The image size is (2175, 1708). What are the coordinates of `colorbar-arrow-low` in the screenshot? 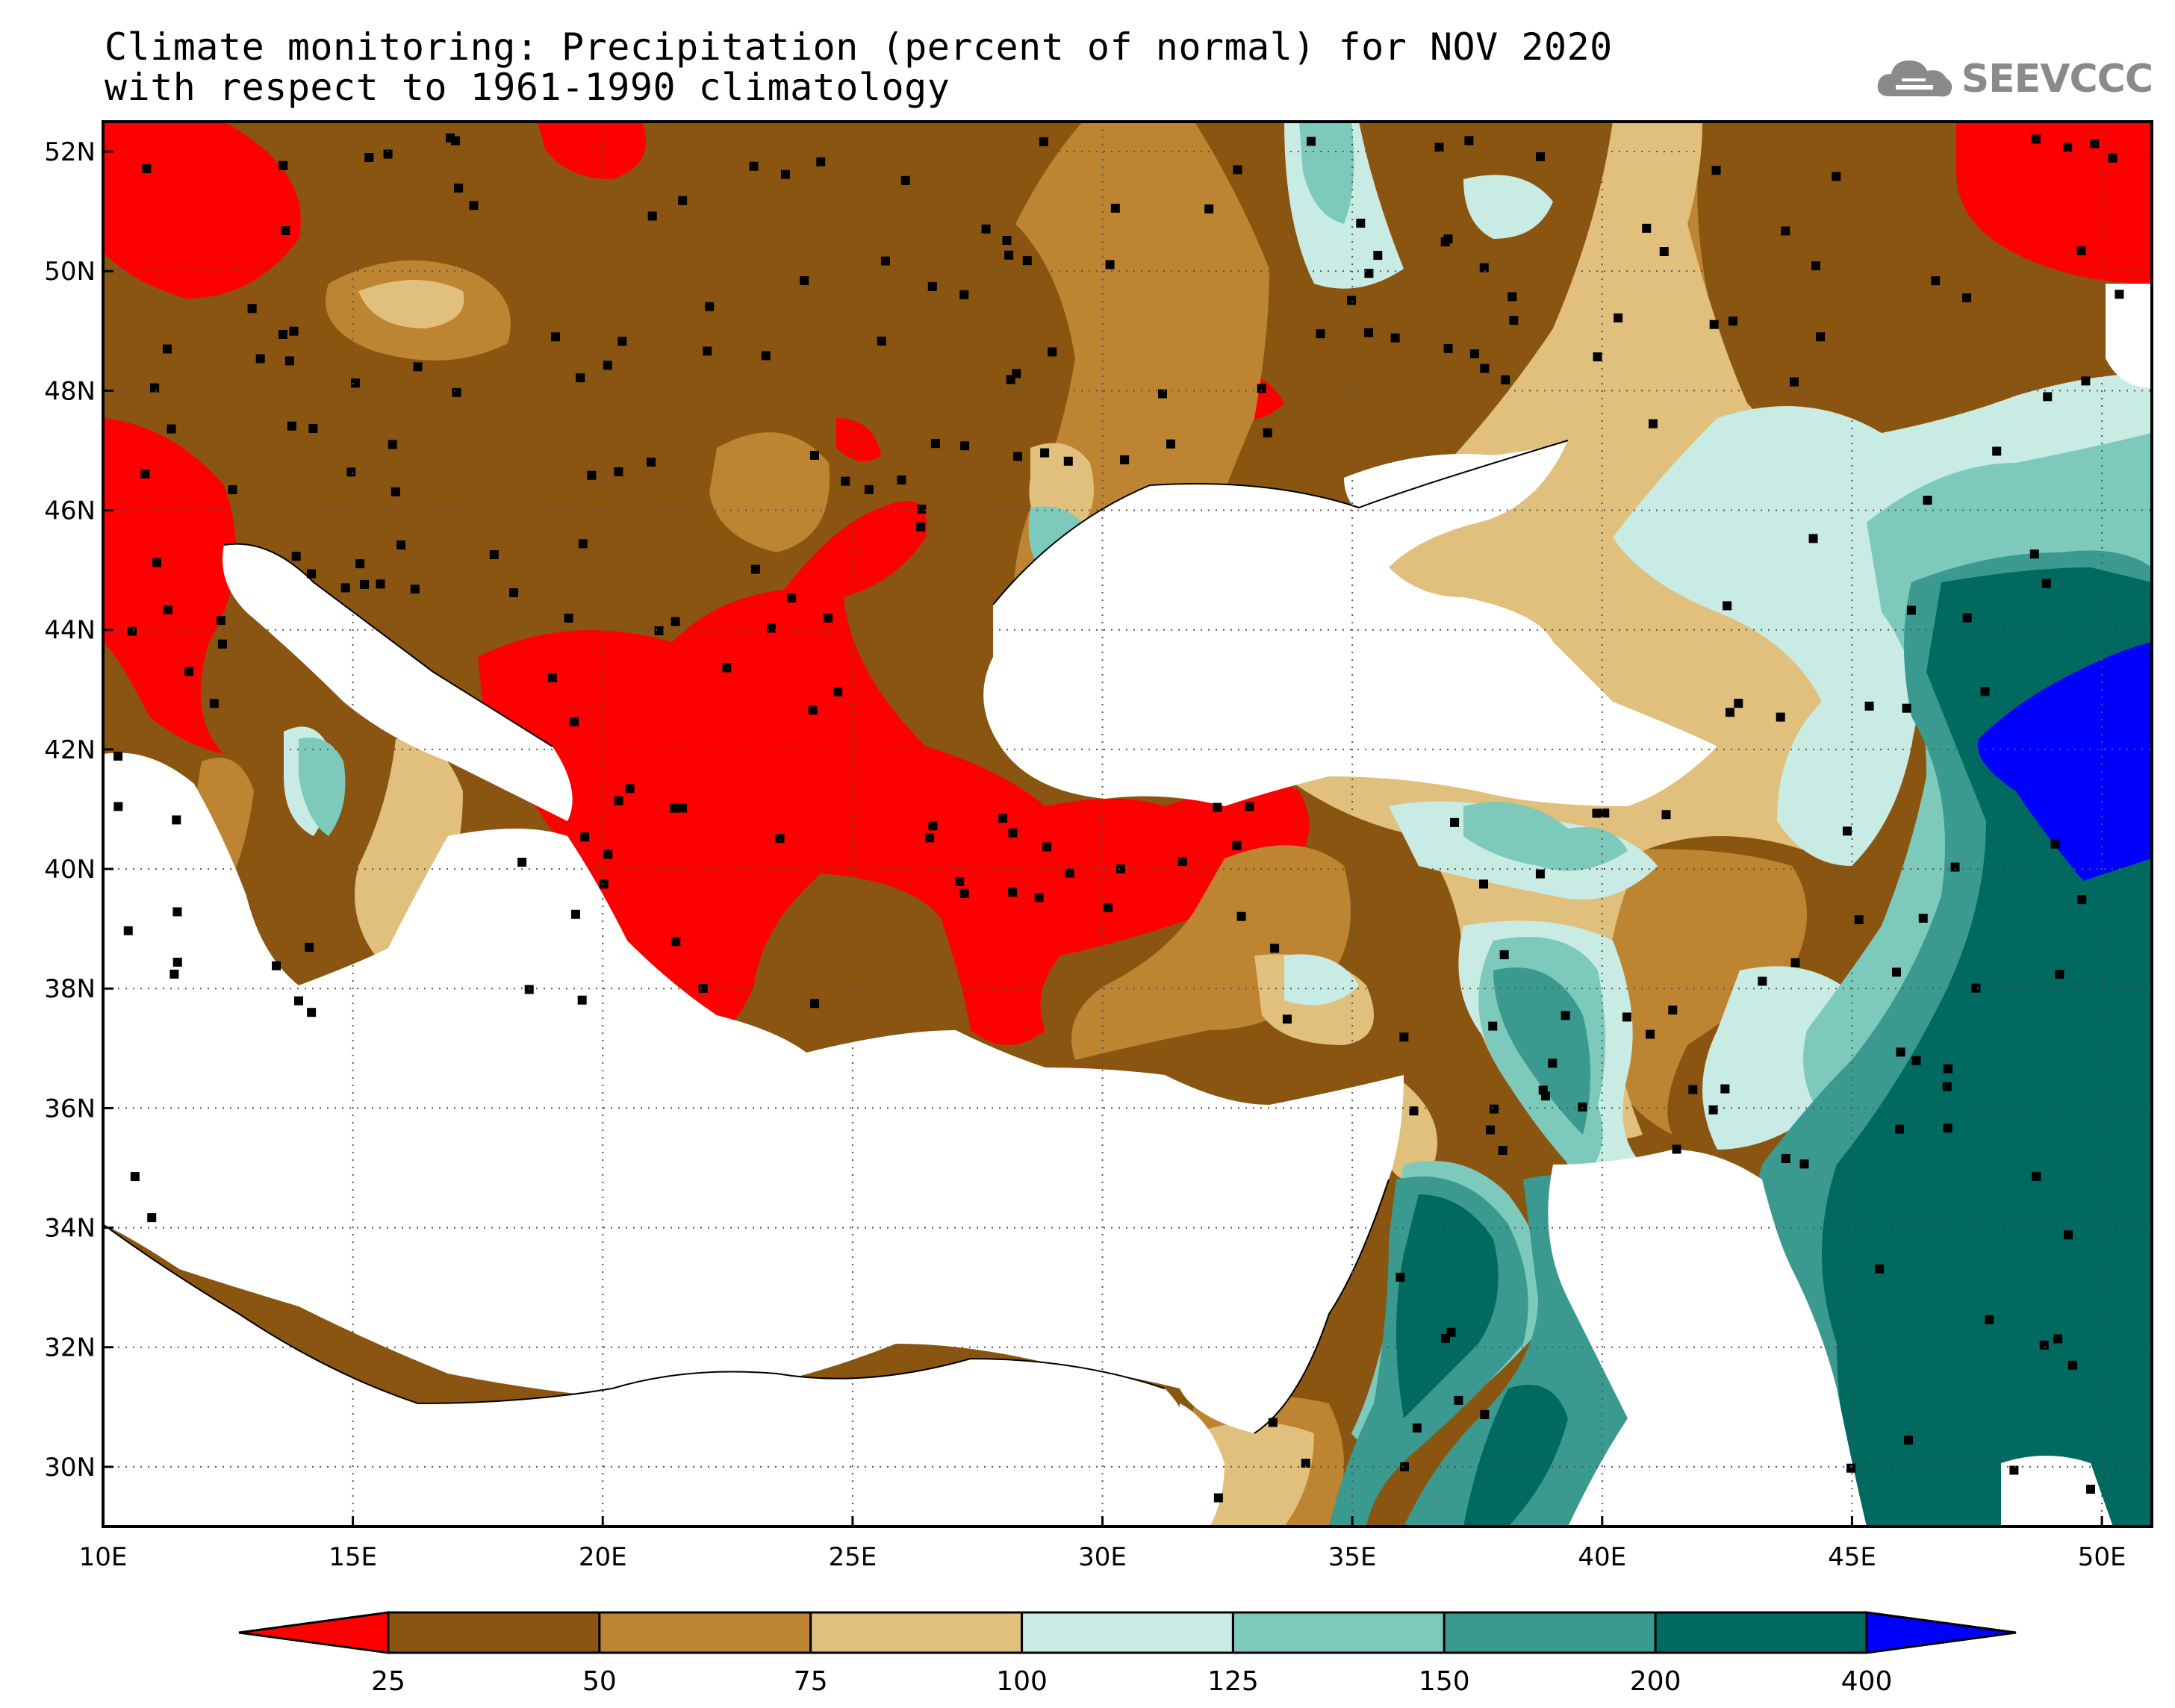 It's located at (314, 1632).